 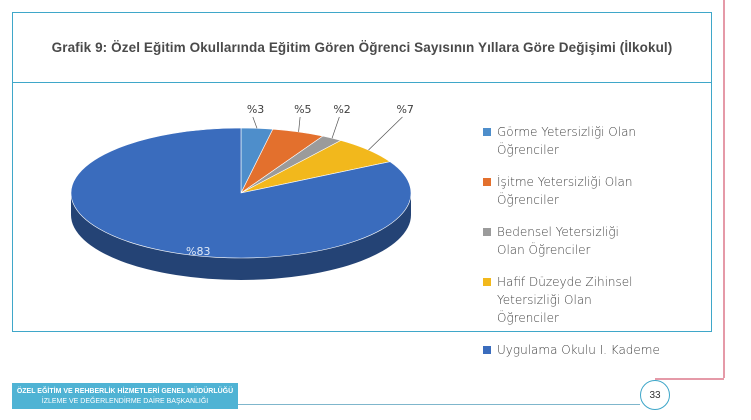 What do you see at coordinates (335, 127) in the screenshot?
I see `leader-line-bedensel` at bounding box center [335, 127].